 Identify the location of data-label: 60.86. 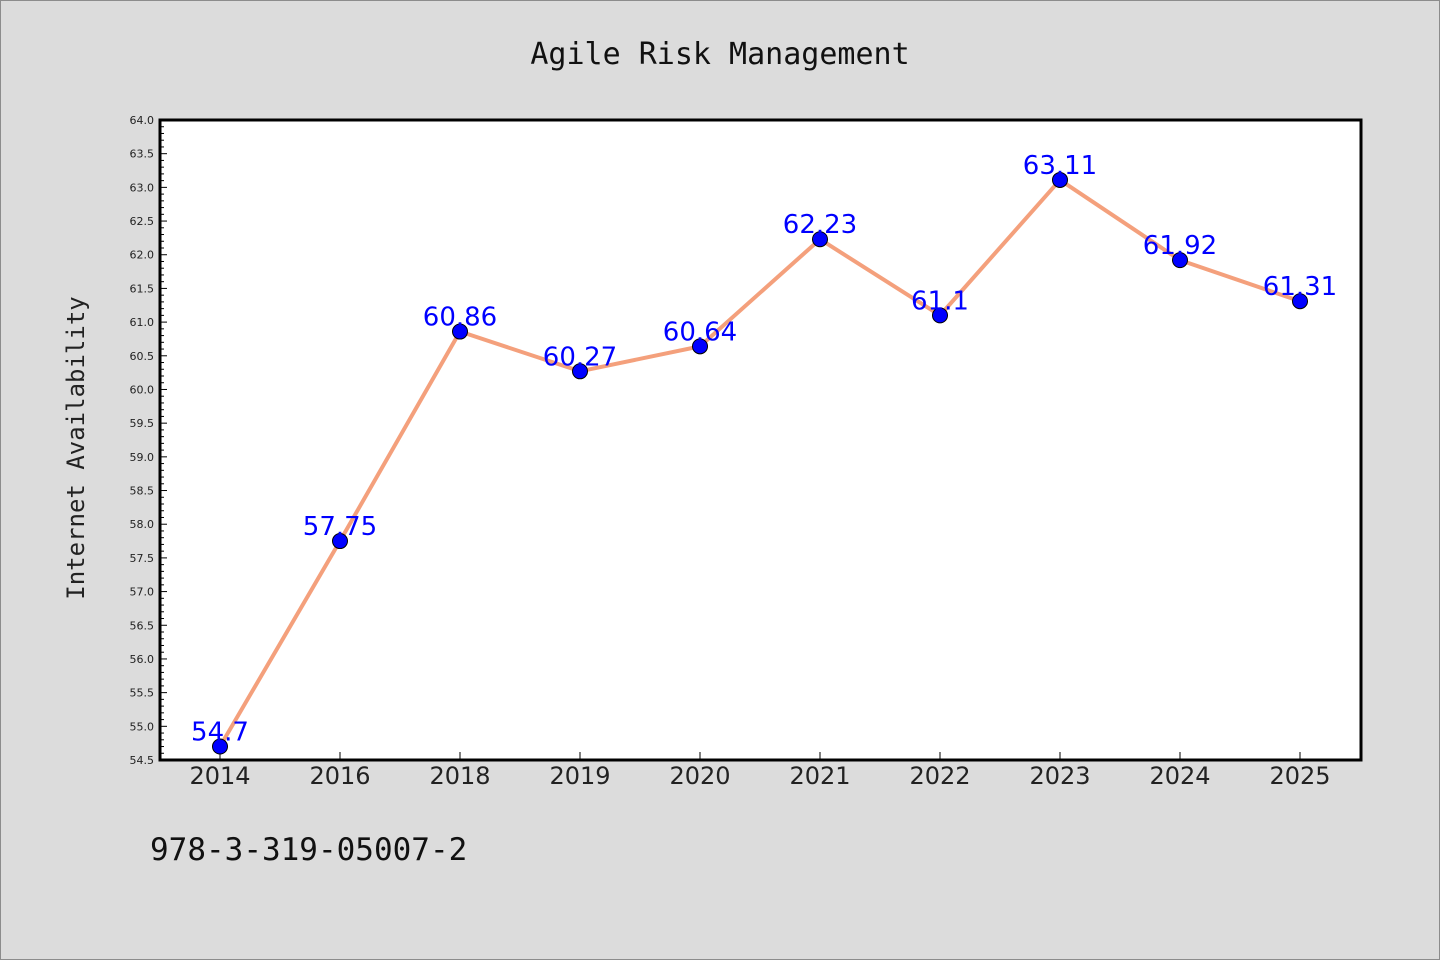
(460, 318).